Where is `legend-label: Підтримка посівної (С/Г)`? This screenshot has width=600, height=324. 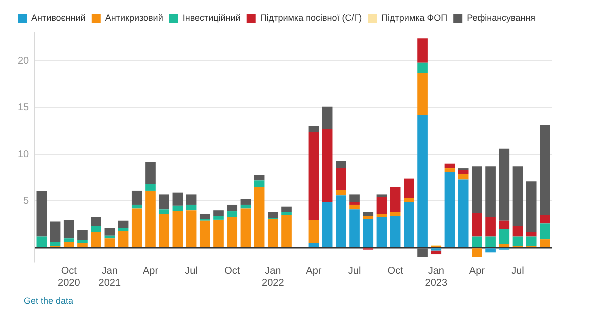 legend-label: Підтримка посівної (С/Г) is located at coordinates (311, 17).